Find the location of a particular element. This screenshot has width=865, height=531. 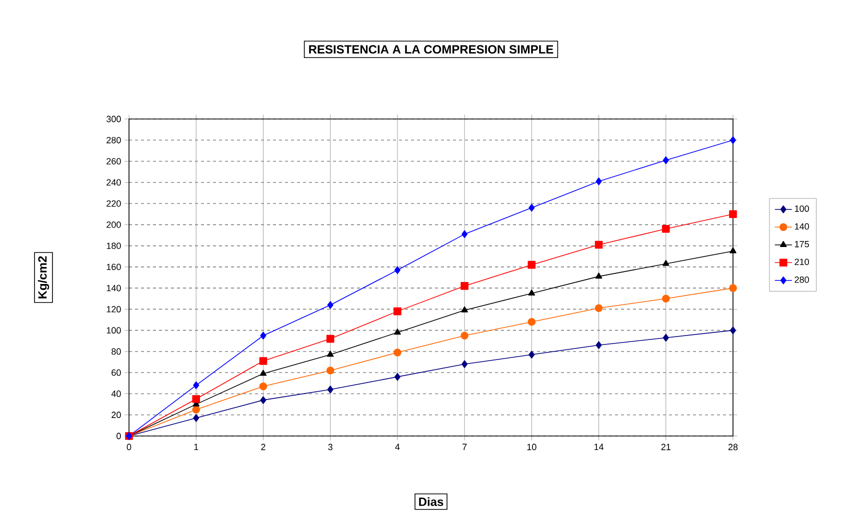

legend-label: 280 is located at coordinates (801, 279).